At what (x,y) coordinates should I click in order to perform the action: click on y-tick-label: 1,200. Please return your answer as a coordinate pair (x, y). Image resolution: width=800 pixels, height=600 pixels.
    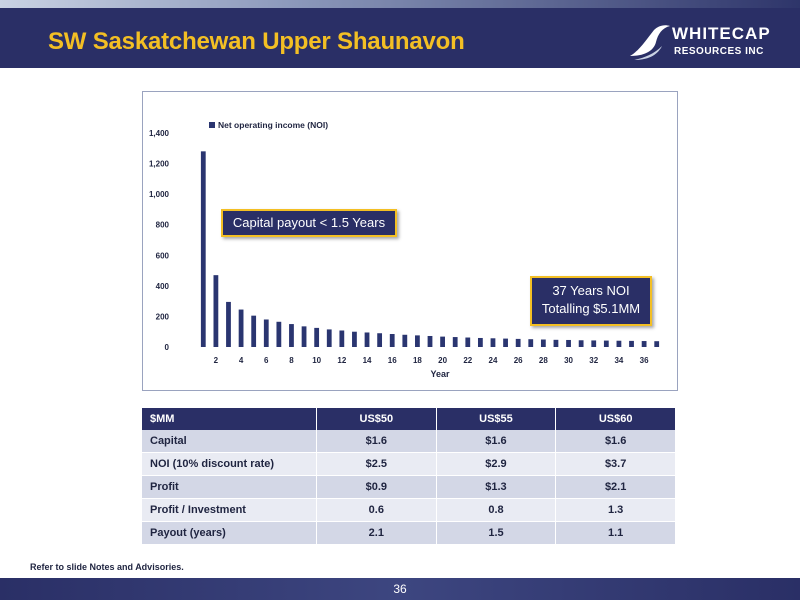
    Looking at the image, I should click on (159, 164).